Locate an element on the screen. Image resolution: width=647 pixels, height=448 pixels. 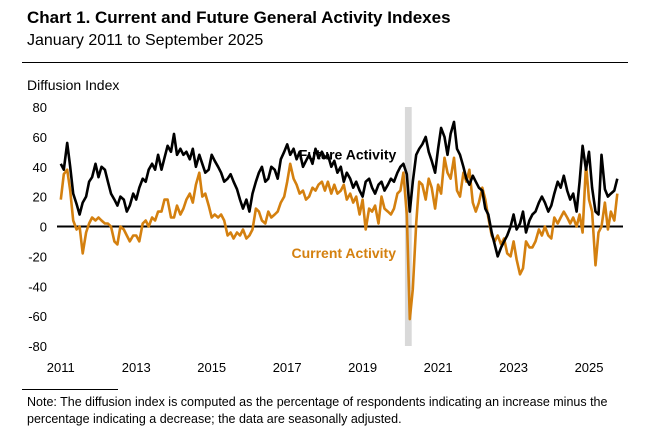
y-tick-label: 80 is located at coordinates (40, 107).